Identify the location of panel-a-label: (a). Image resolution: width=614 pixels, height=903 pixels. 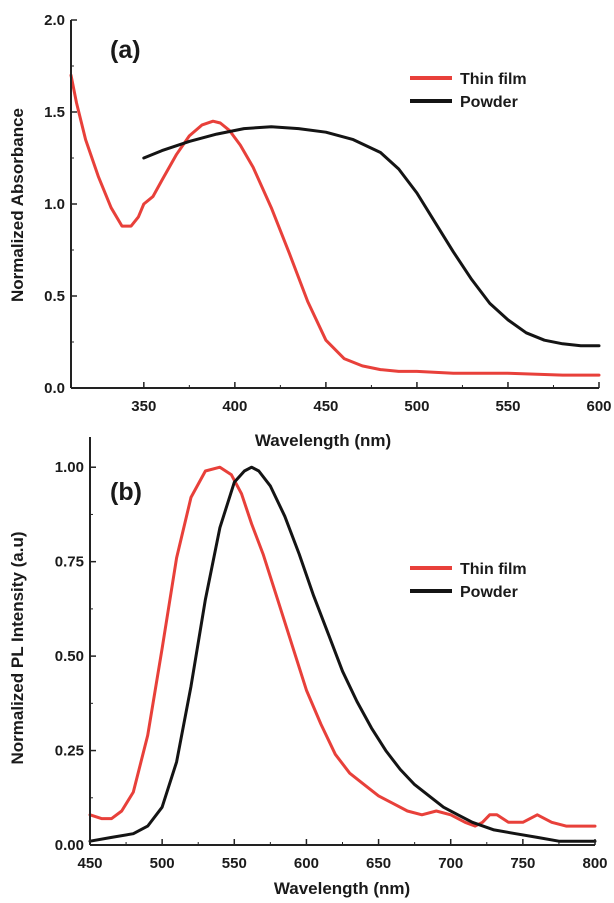
(125, 50).